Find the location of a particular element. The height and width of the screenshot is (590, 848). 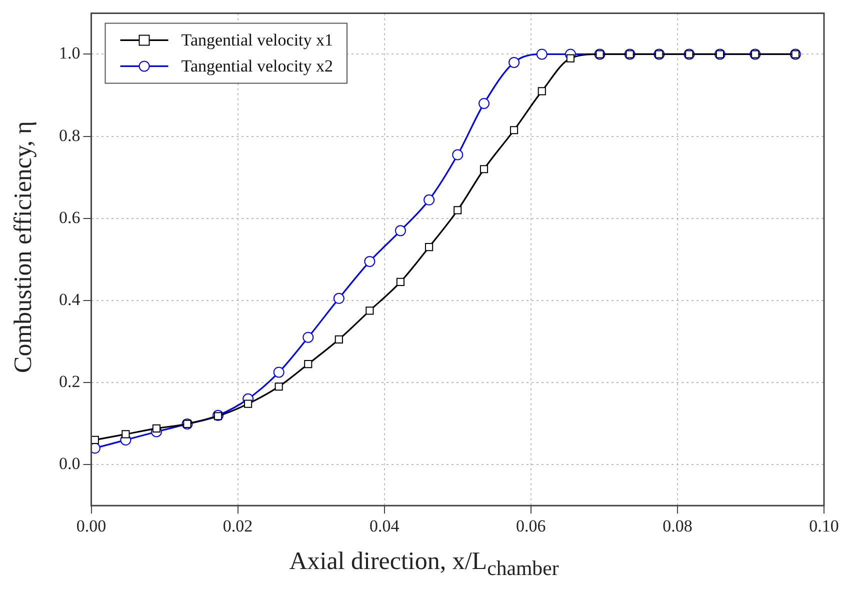

y-tick-label: 1.0 is located at coordinates (69, 53).